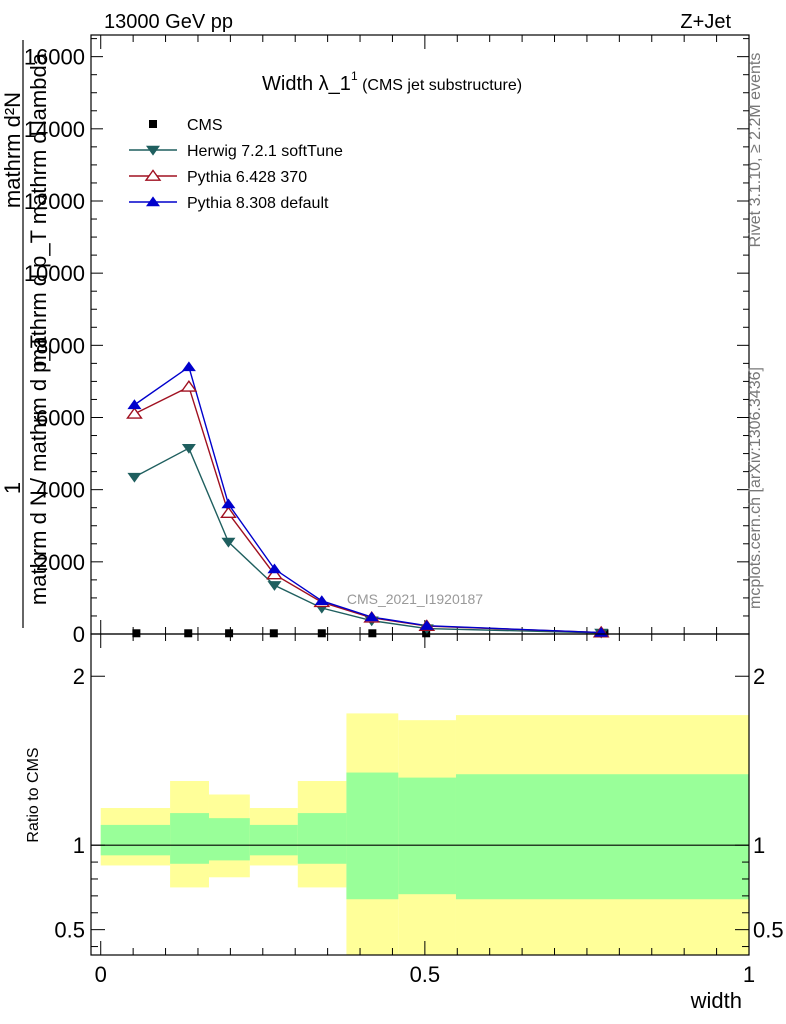 The height and width of the screenshot is (1024, 786). Describe the element at coordinates (69, 930) in the screenshot. I see `ratio-y-tick-label-left: 0.5` at that location.